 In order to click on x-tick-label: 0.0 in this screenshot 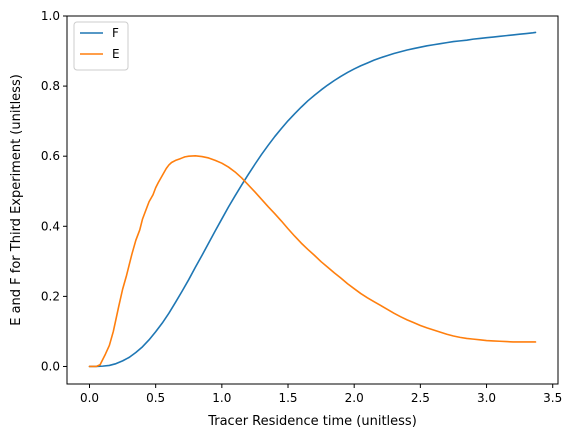, I will do `click(89, 398)`.